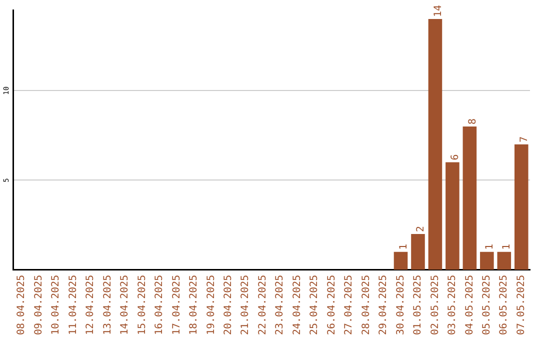 The height and width of the screenshot is (340, 540). Describe the element at coordinates (521, 305) in the screenshot. I see `x-tick-label: 07.05.2025` at that location.